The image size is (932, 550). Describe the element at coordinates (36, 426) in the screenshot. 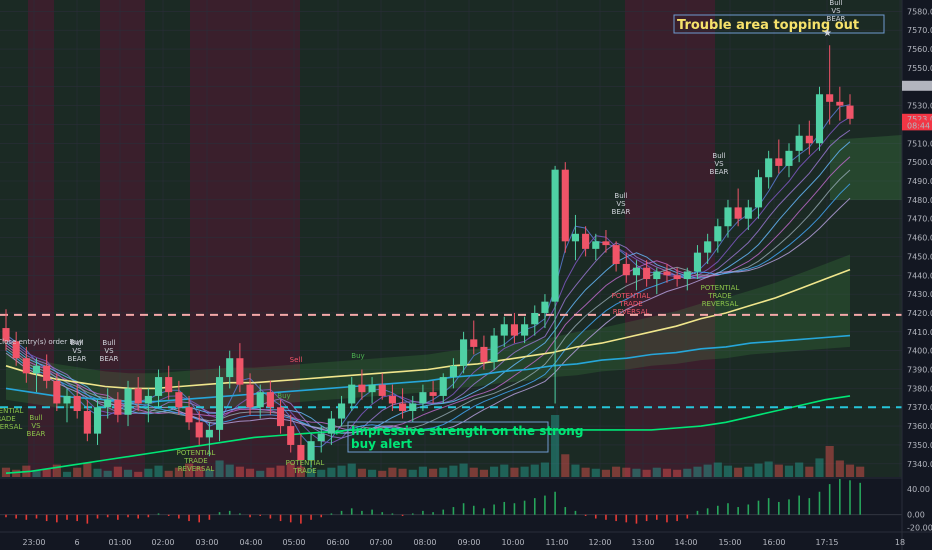

I see `signal-label-text: VS` at that location.